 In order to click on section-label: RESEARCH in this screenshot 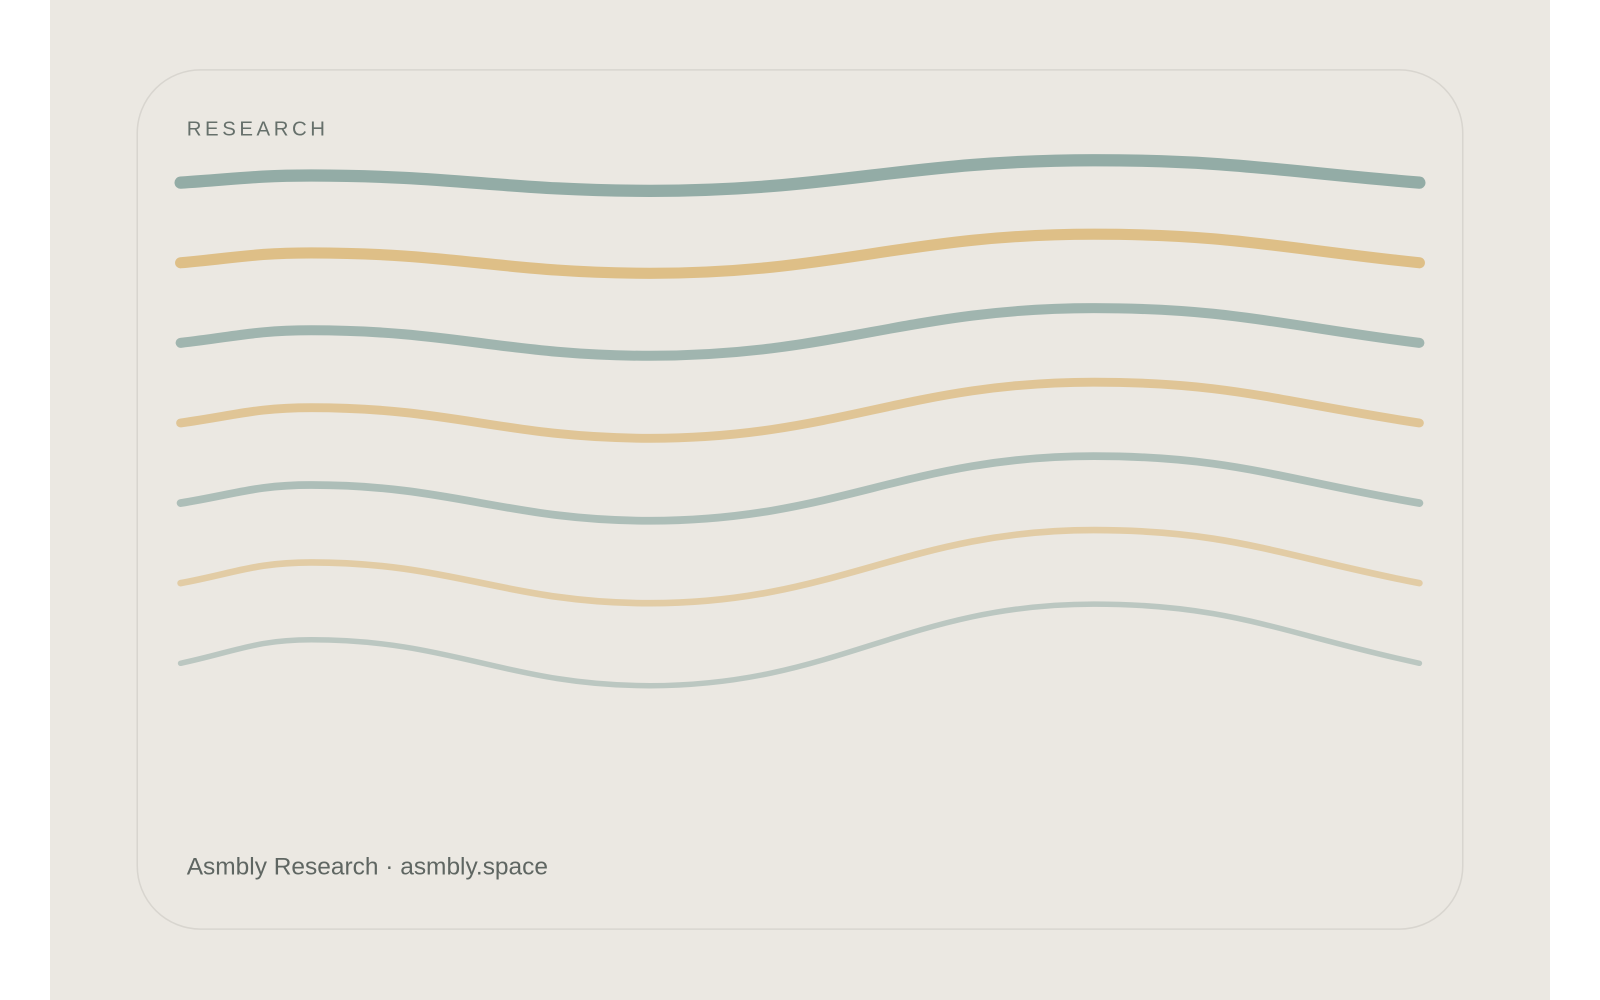, I will do `click(258, 130)`.